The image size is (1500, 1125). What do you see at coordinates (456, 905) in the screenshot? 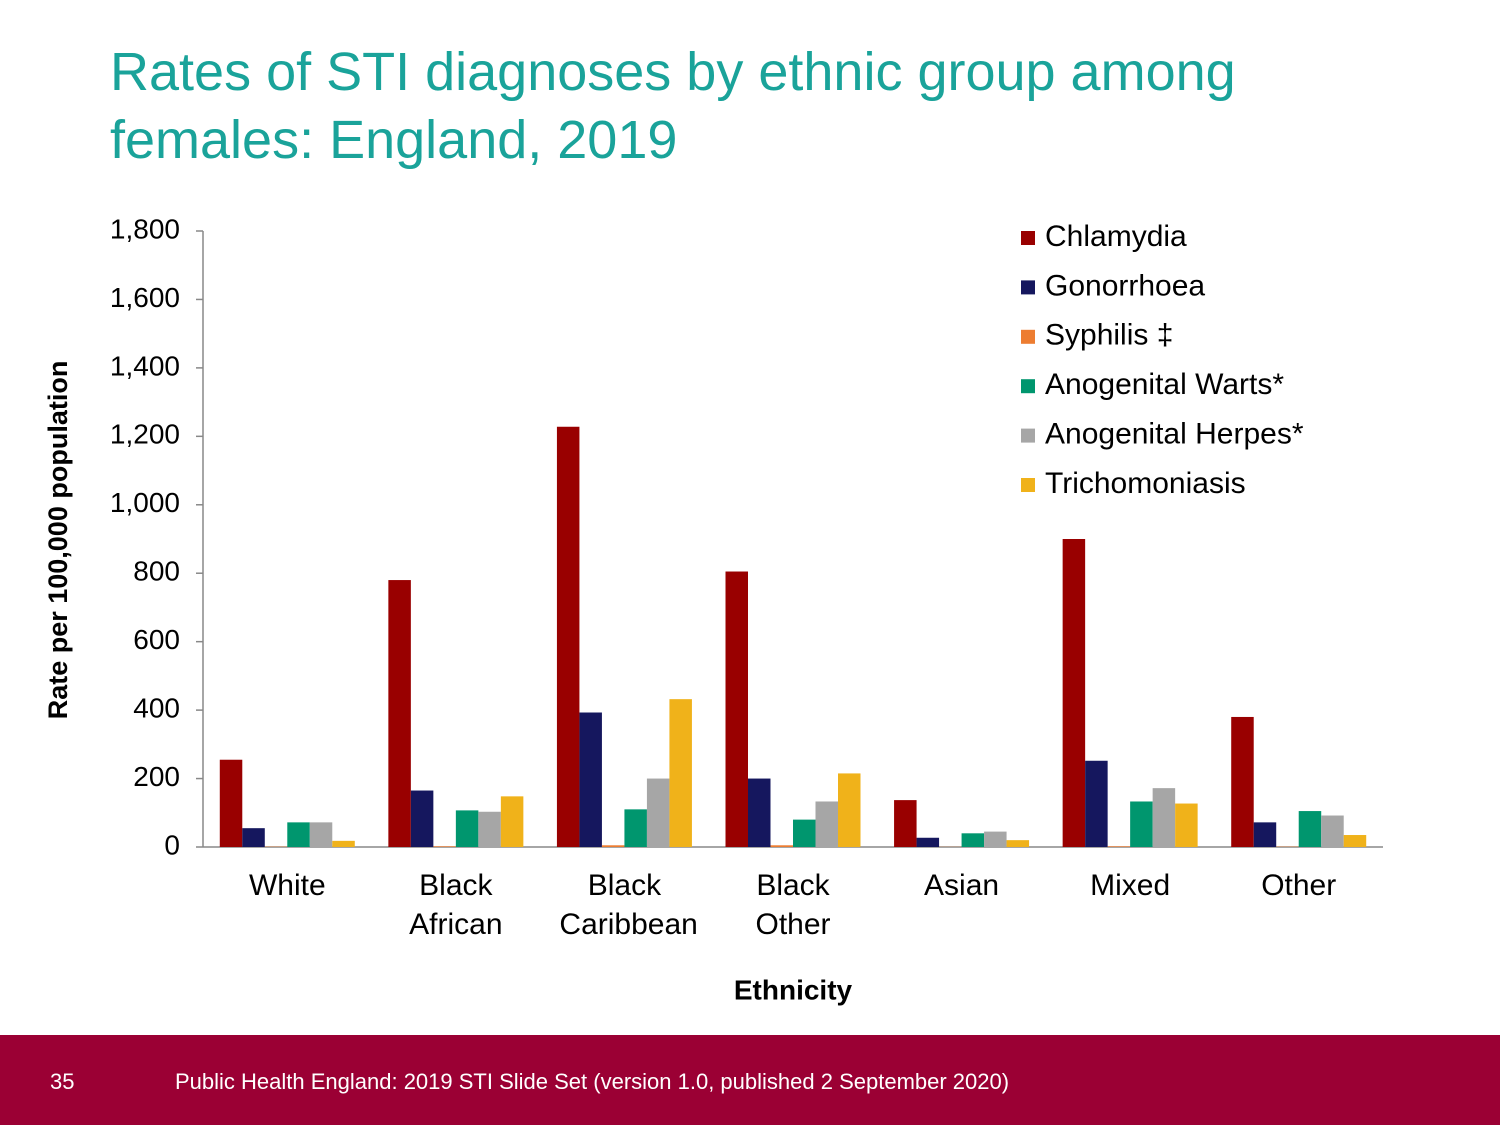
I see `x-tick-label: Black African` at bounding box center [456, 905].